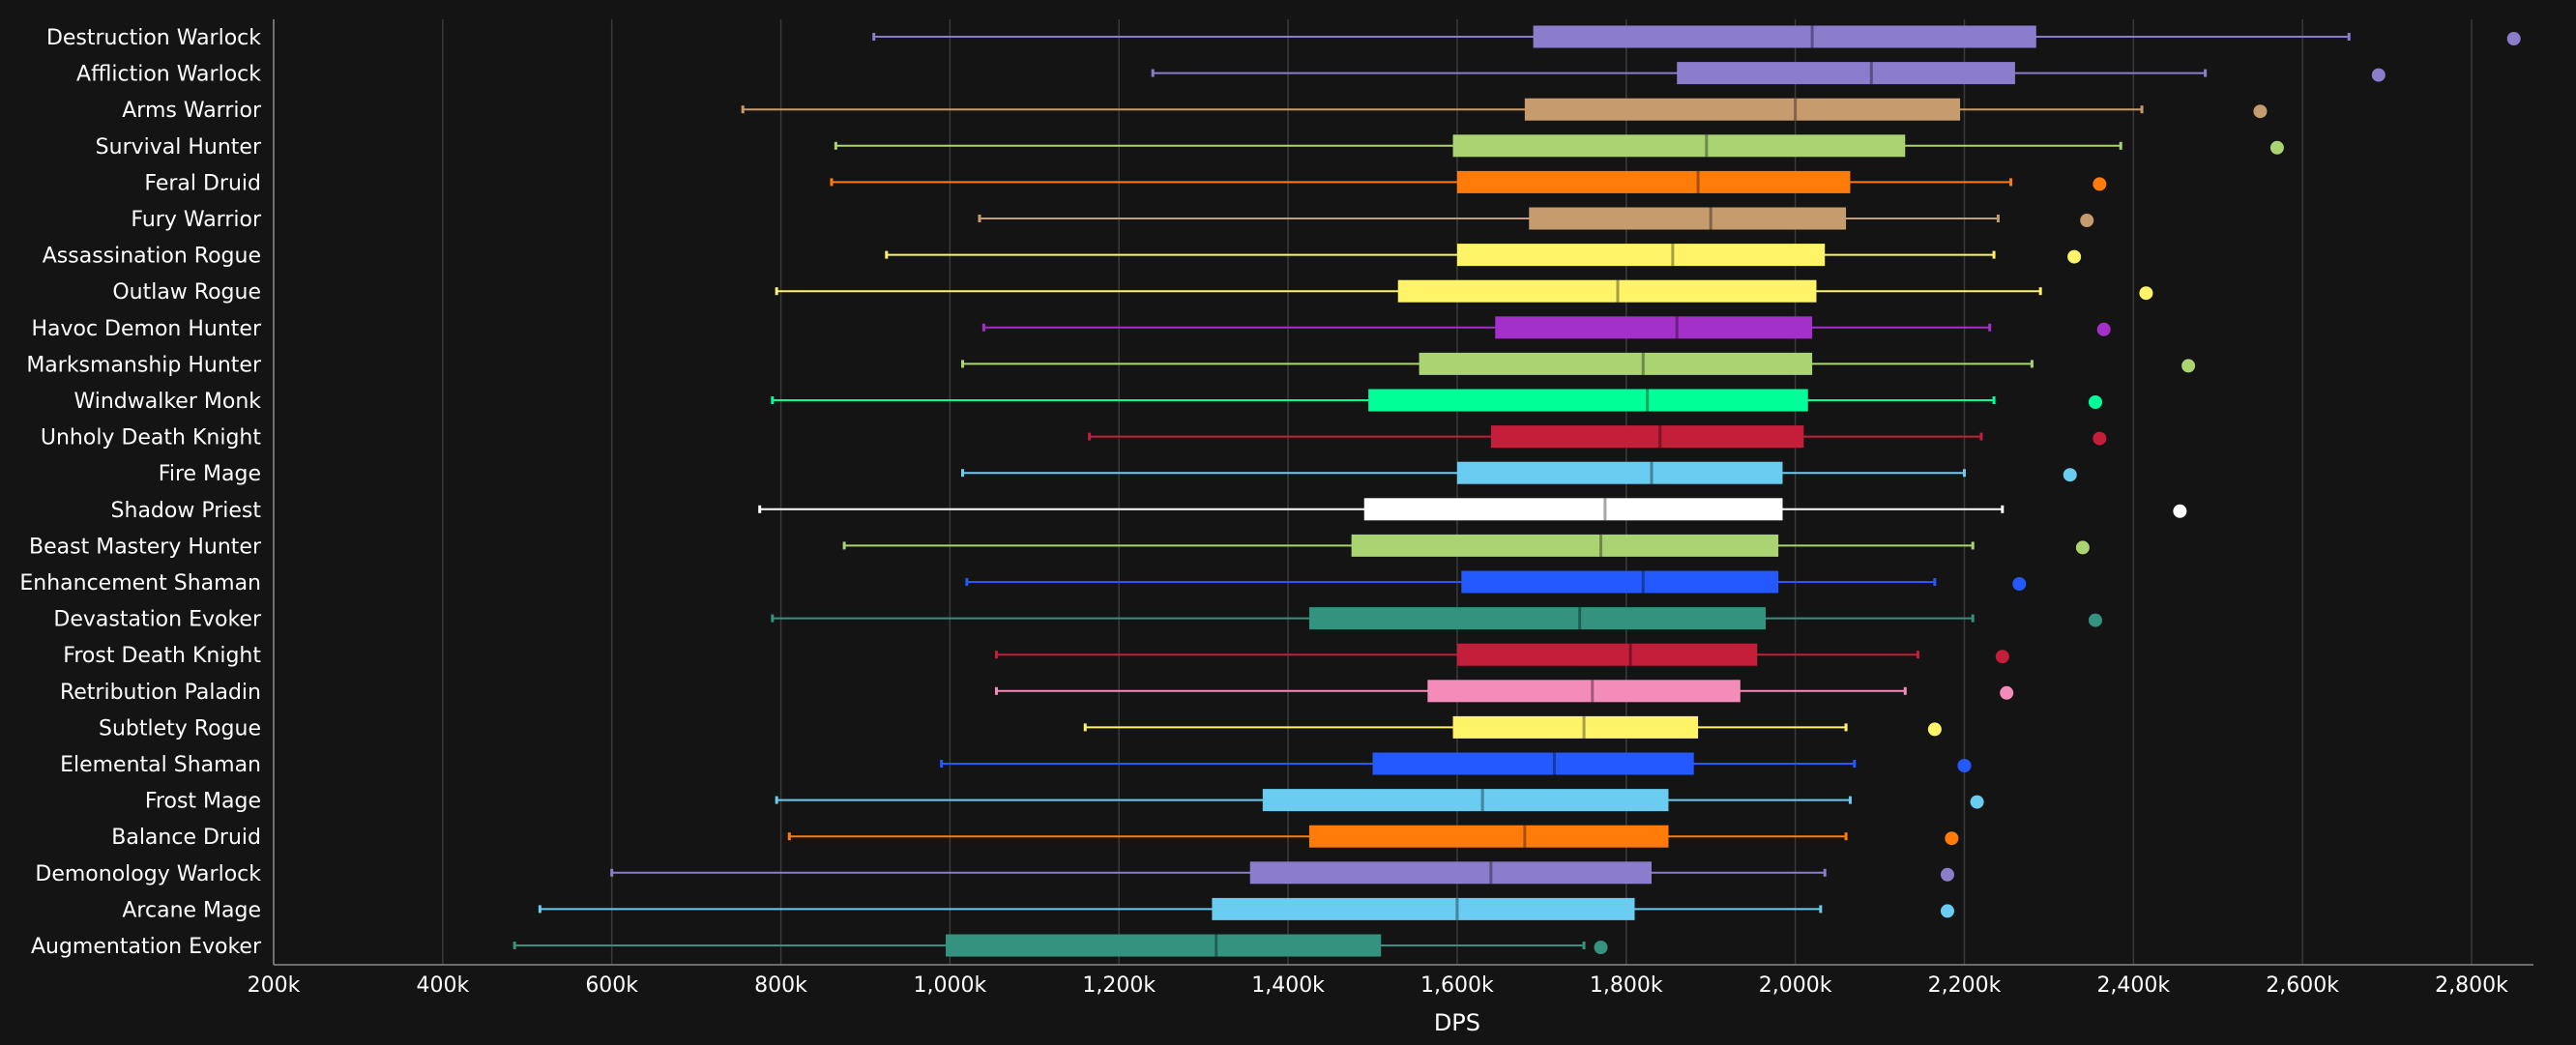 The width and height of the screenshot is (2576, 1045). I want to click on spec-label: Frost Mage, so click(203, 802).